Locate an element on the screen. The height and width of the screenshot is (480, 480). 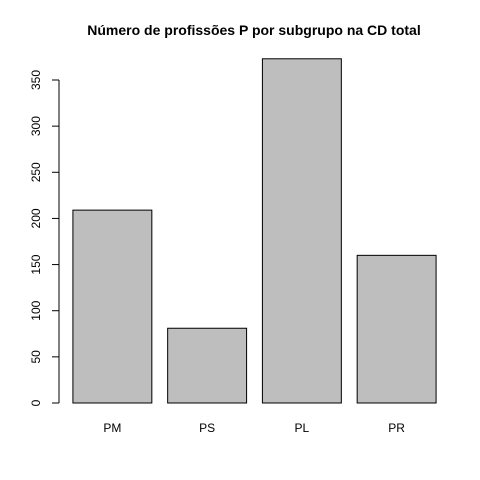
y-tick-label: 100 is located at coordinates (36, 310).